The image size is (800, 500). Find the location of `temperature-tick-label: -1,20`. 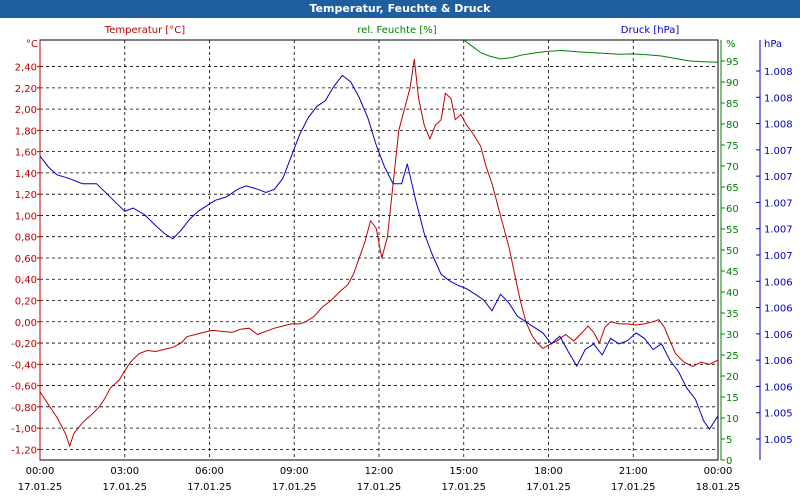

temperature-tick-label: -1,20 is located at coordinates (24, 450).